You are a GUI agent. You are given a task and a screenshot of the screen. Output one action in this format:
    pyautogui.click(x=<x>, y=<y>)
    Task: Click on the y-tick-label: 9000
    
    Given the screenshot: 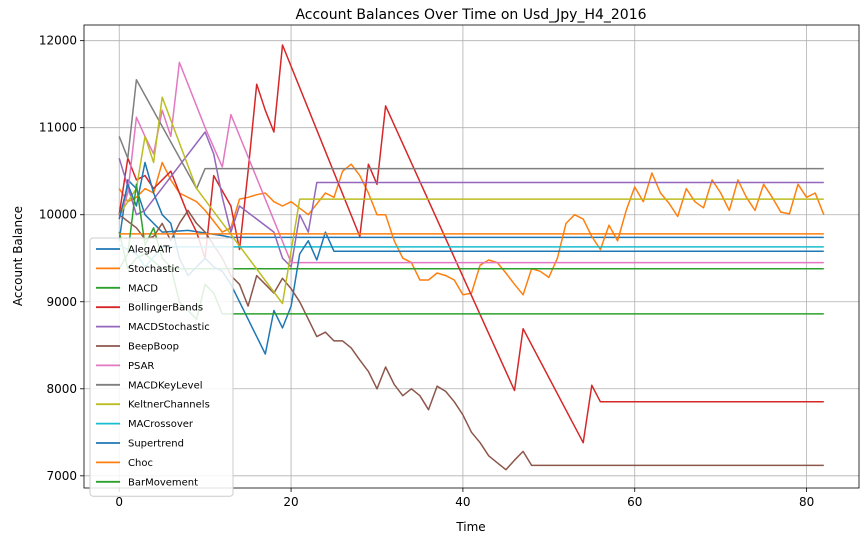 What is the action you would take?
    pyautogui.click(x=61, y=302)
    